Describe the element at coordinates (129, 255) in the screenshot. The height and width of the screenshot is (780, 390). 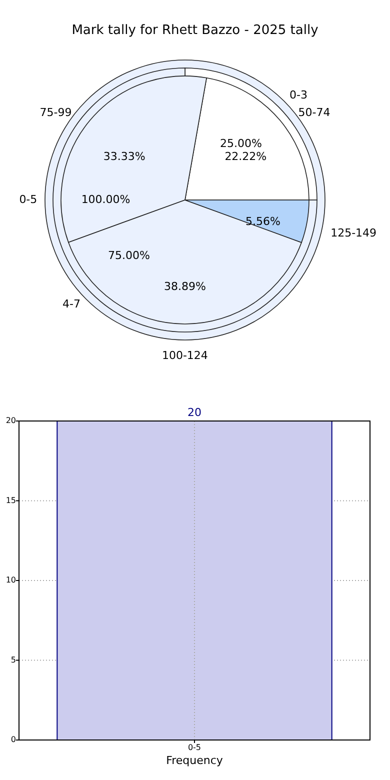
I see `data-label: 75.00%` at that location.